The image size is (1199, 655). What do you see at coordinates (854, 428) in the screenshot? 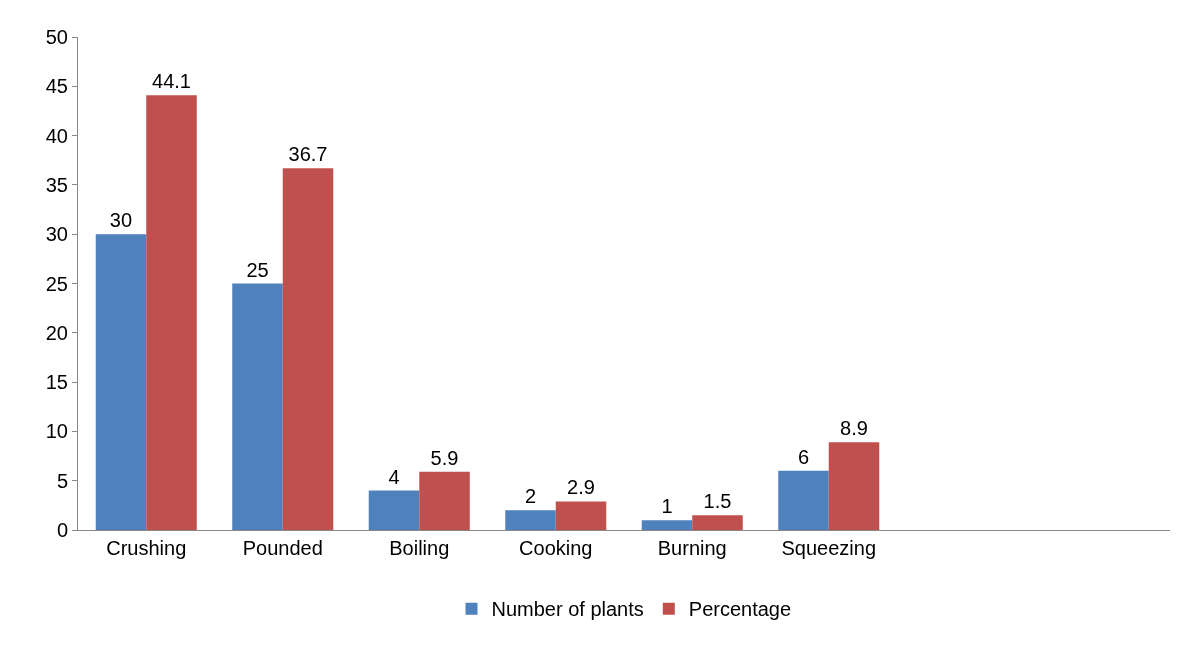
I see `data-label: 8.9` at bounding box center [854, 428].